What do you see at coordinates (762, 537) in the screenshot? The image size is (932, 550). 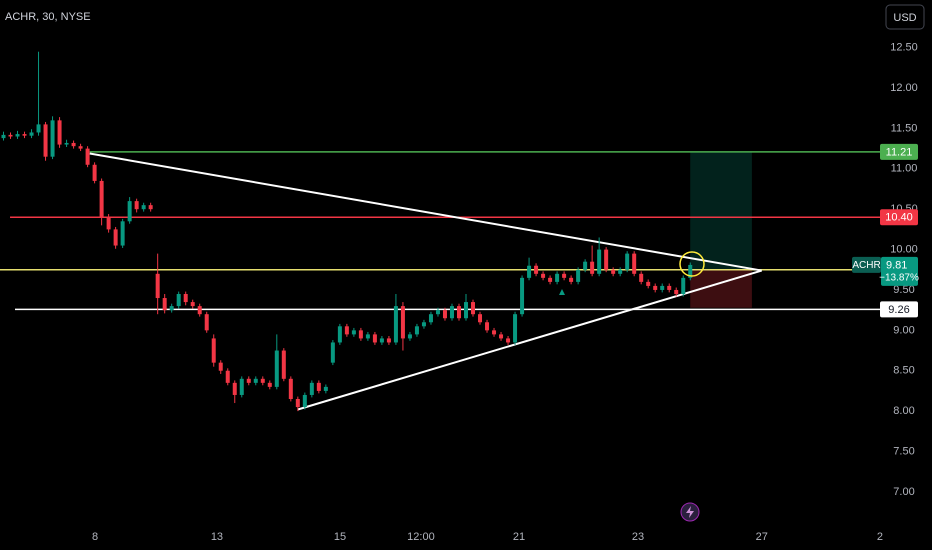 I see `x-tick-label: 27` at bounding box center [762, 537].